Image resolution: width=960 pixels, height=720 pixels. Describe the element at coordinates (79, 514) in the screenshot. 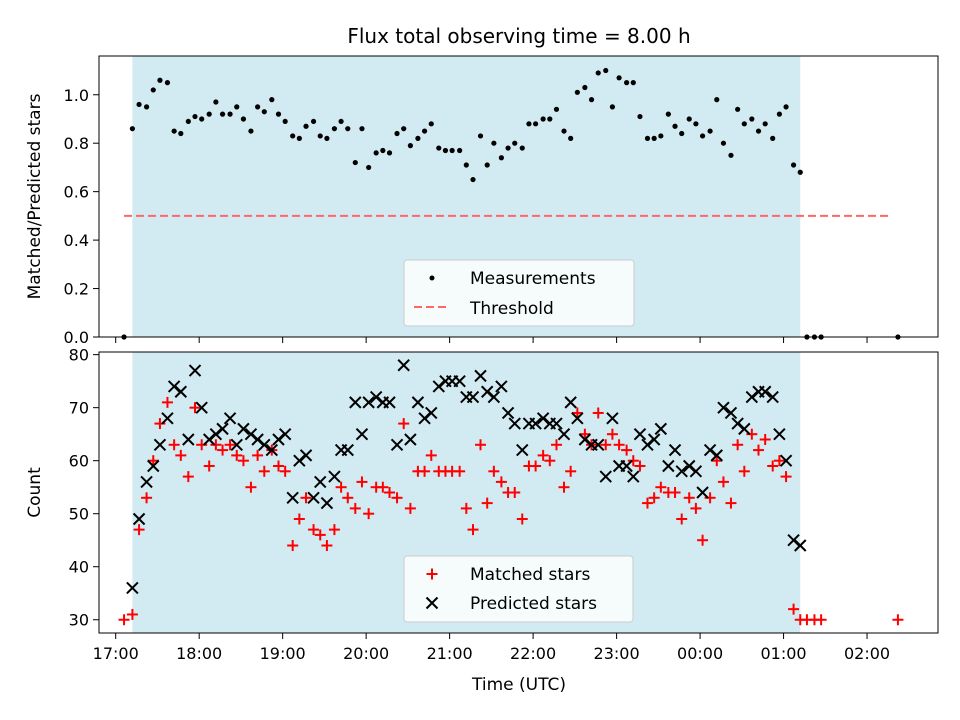

I see `y-tick-label: 50` at that location.